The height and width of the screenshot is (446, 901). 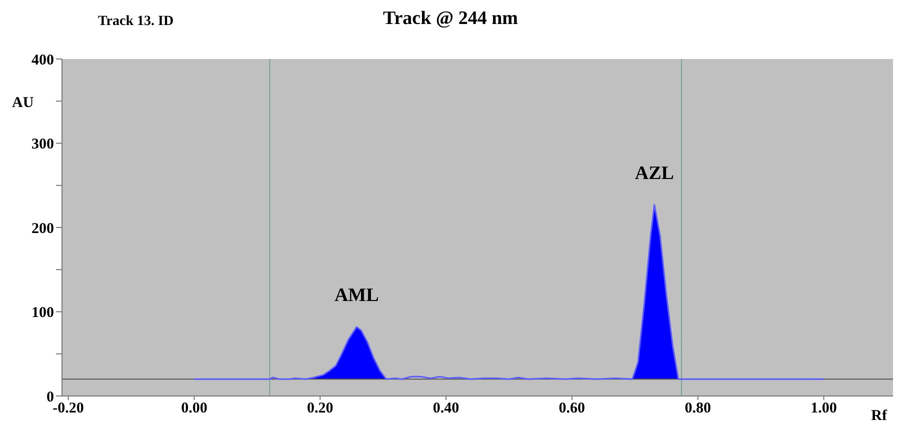 What do you see at coordinates (654, 173) in the screenshot?
I see `annotation: AZL` at bounding box center [654, 173].